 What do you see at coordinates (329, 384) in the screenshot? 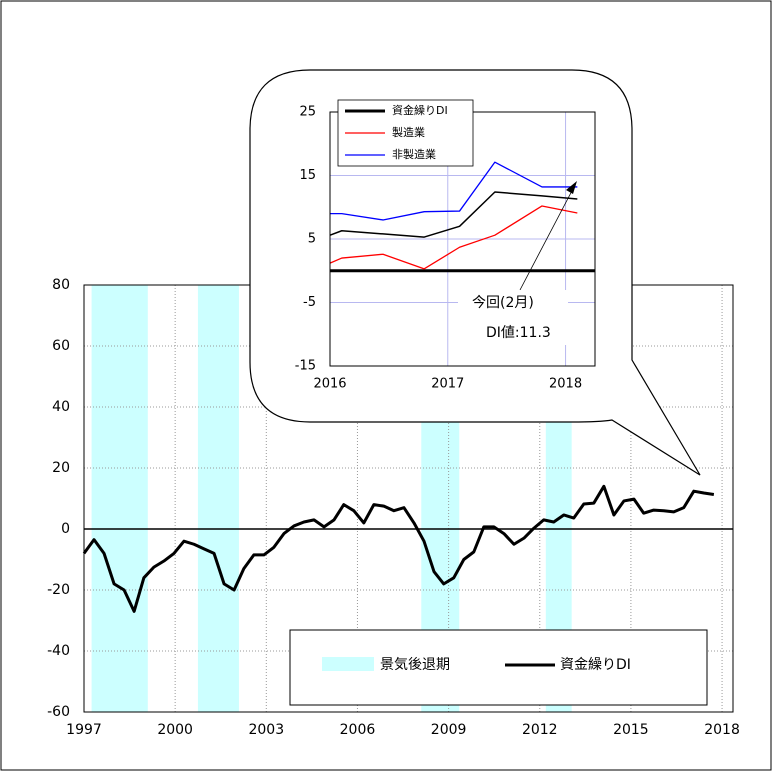
I see `x-tick-label: 2016` at bounding box center [329, 384].